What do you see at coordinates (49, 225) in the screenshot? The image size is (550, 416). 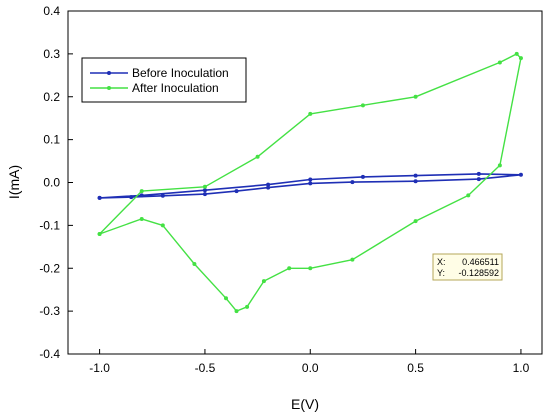 I see `y-tick-label: -0.1` at bounding box center [49, 225].